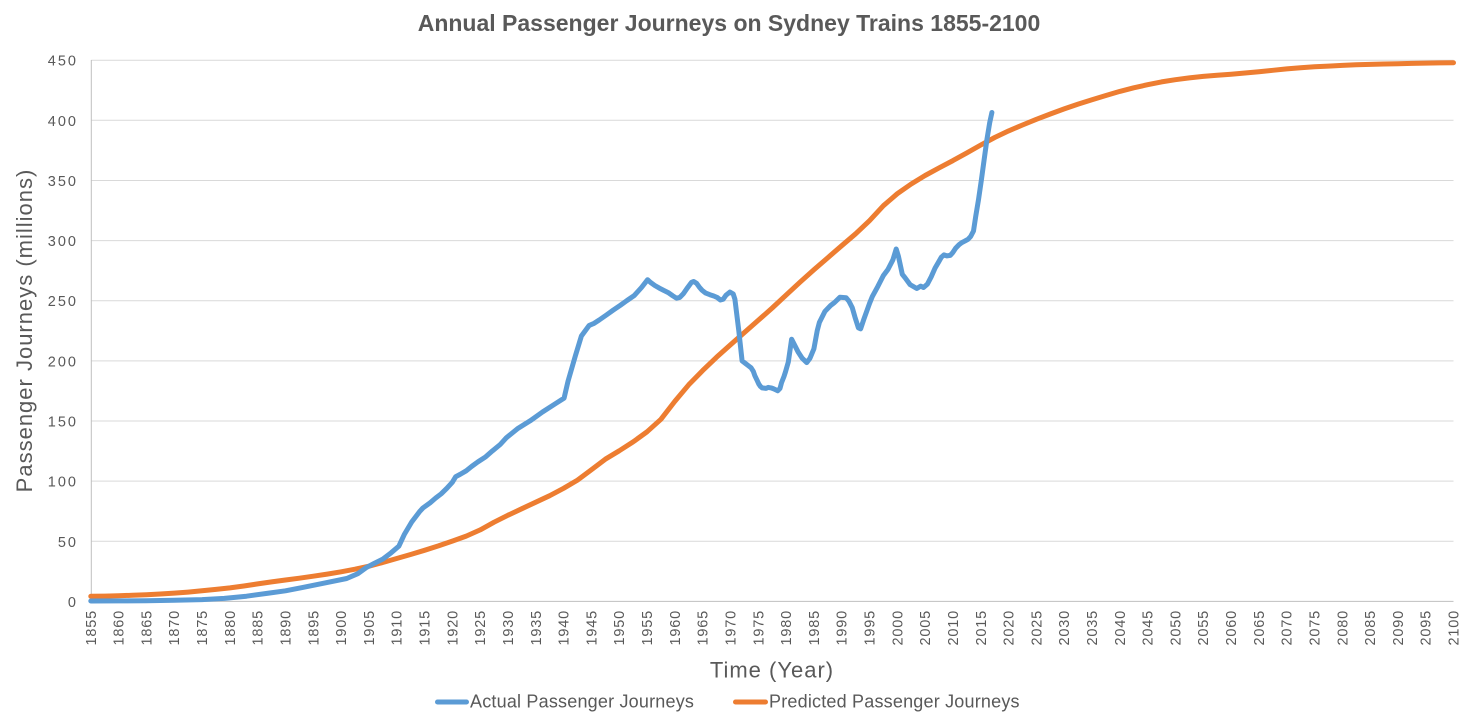 This screenshot has height=718, width=1469. I want to click on svg-text: 1925, so click(481, 627).